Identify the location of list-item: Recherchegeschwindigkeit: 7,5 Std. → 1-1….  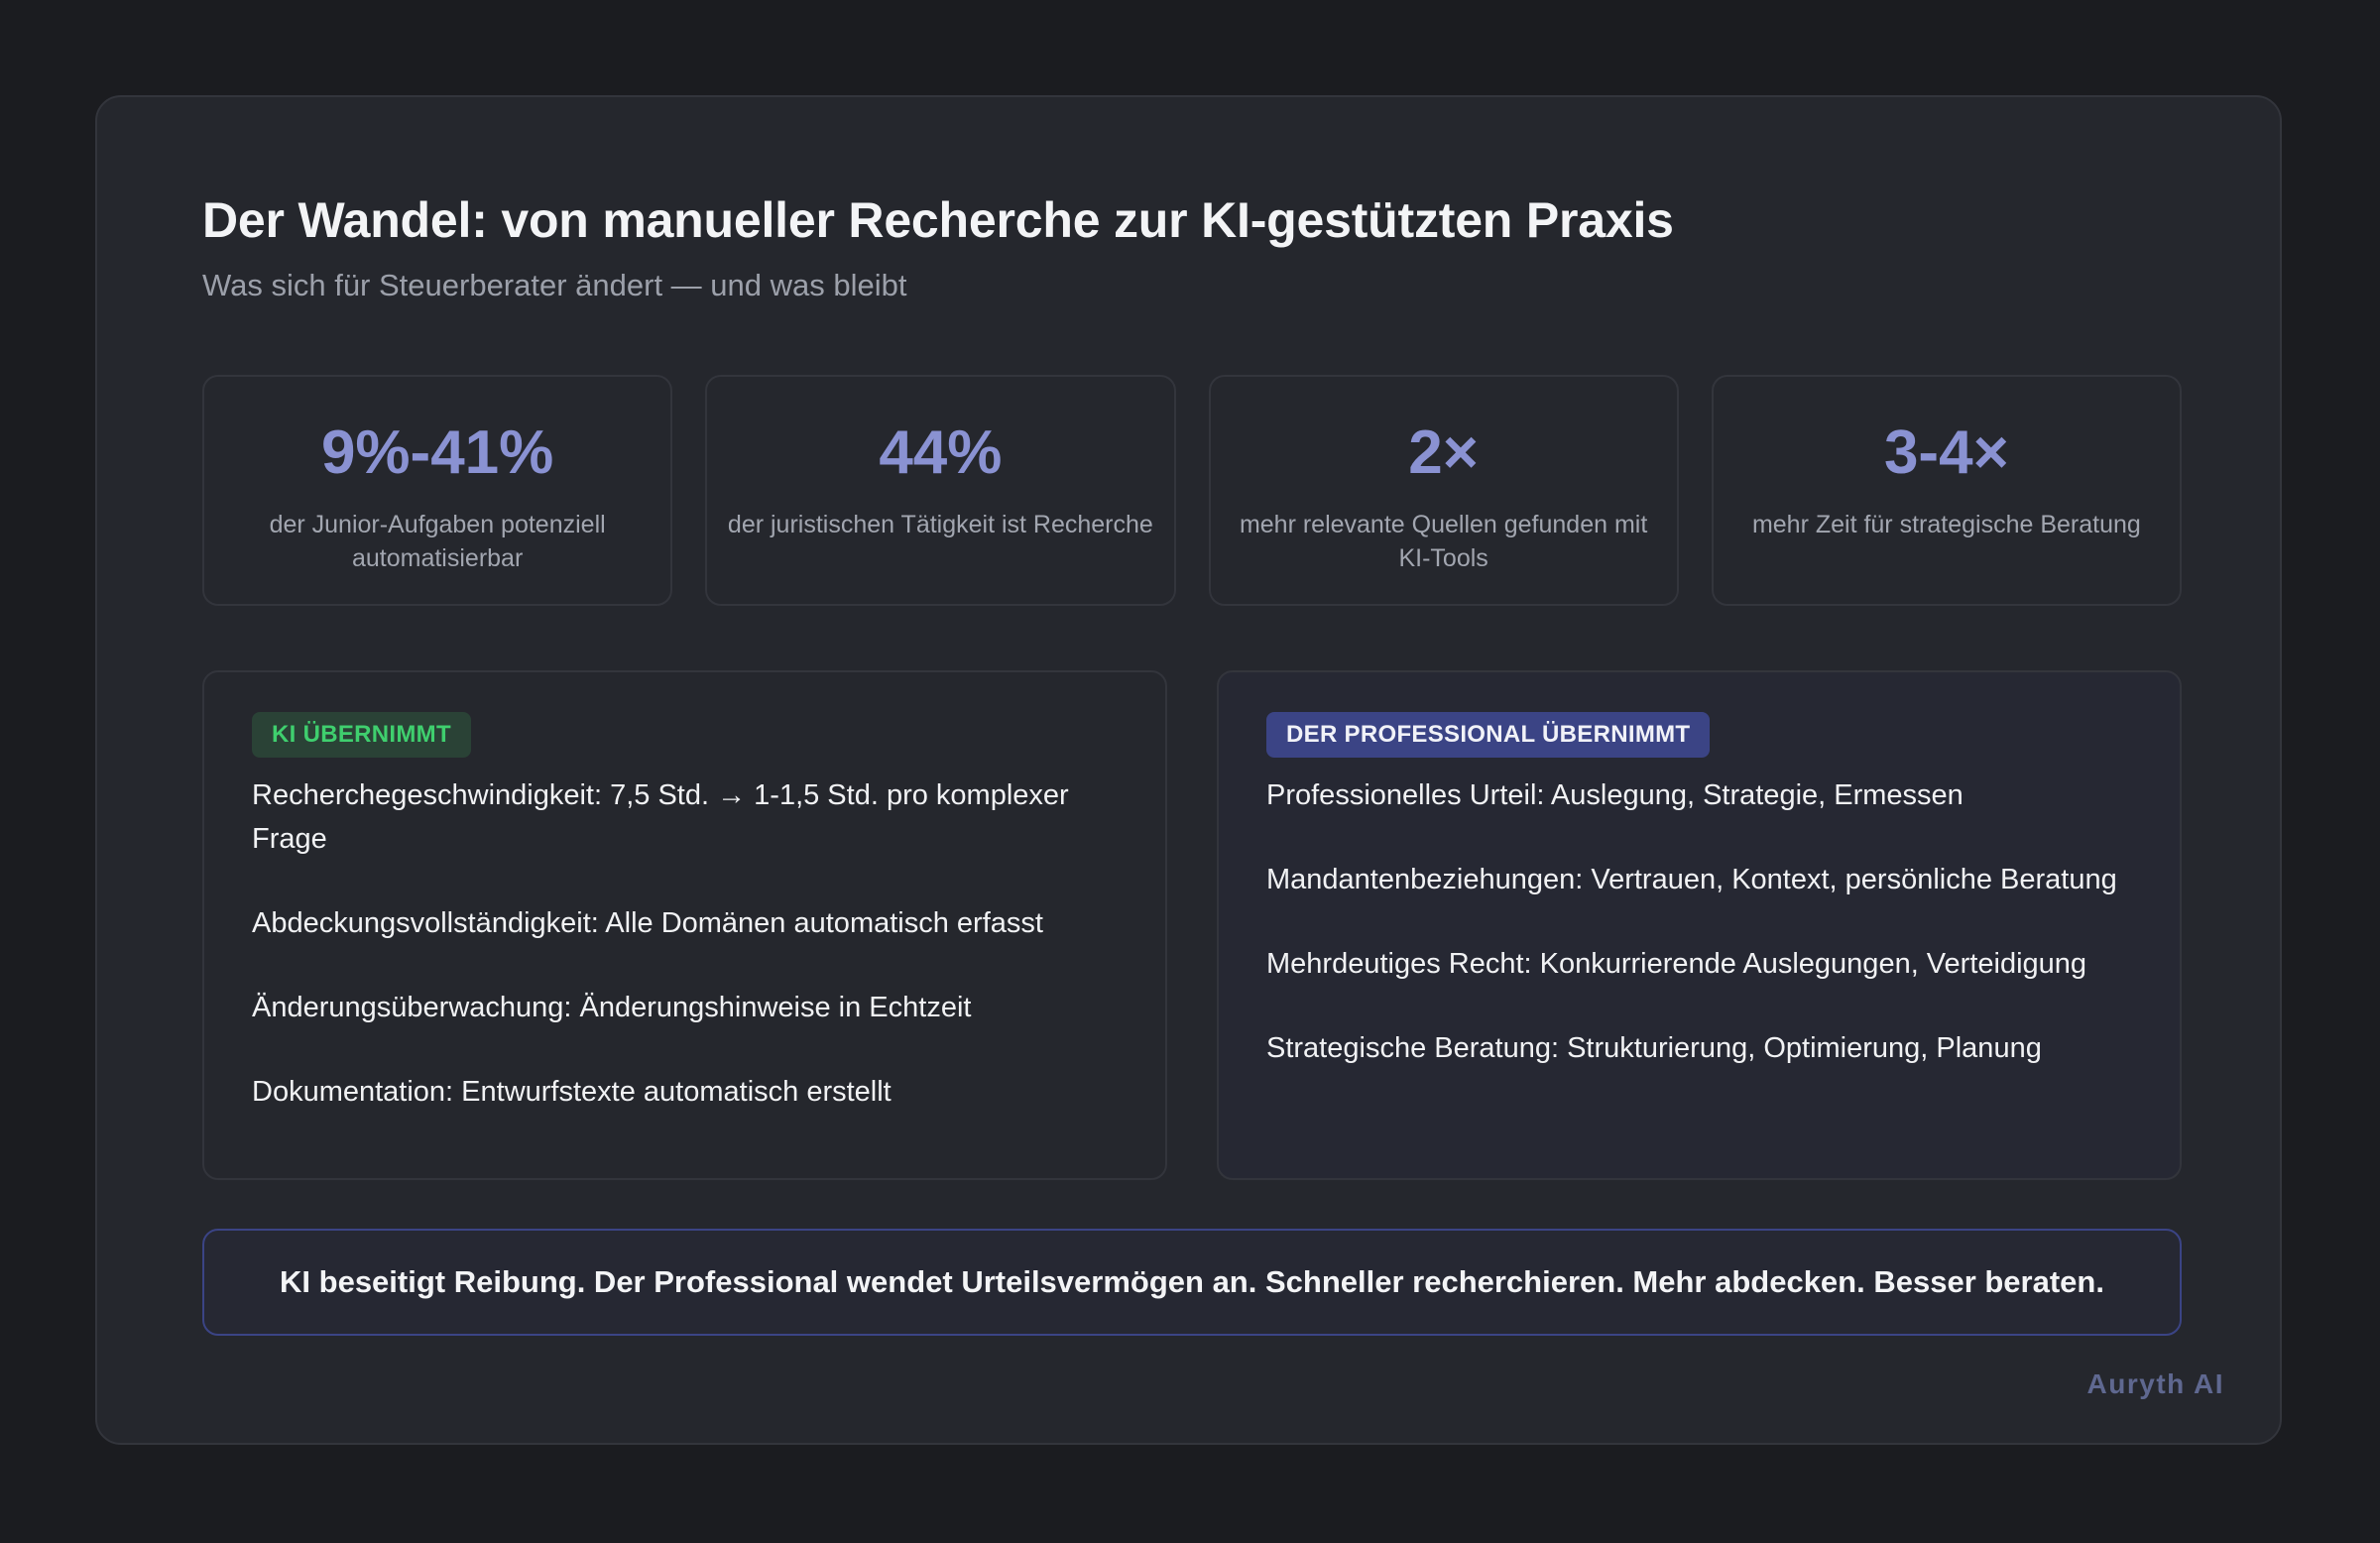
(660, 817).